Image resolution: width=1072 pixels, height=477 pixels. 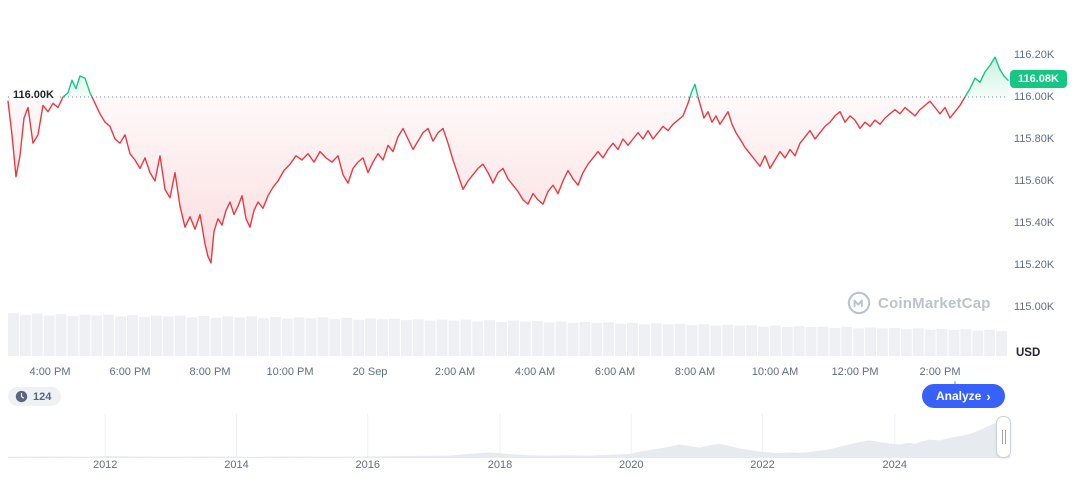 What do you see at coordinates (500, 465) in the screenshot?
I see `navigator-year-label: 2018` at bounding box center [500, 465].